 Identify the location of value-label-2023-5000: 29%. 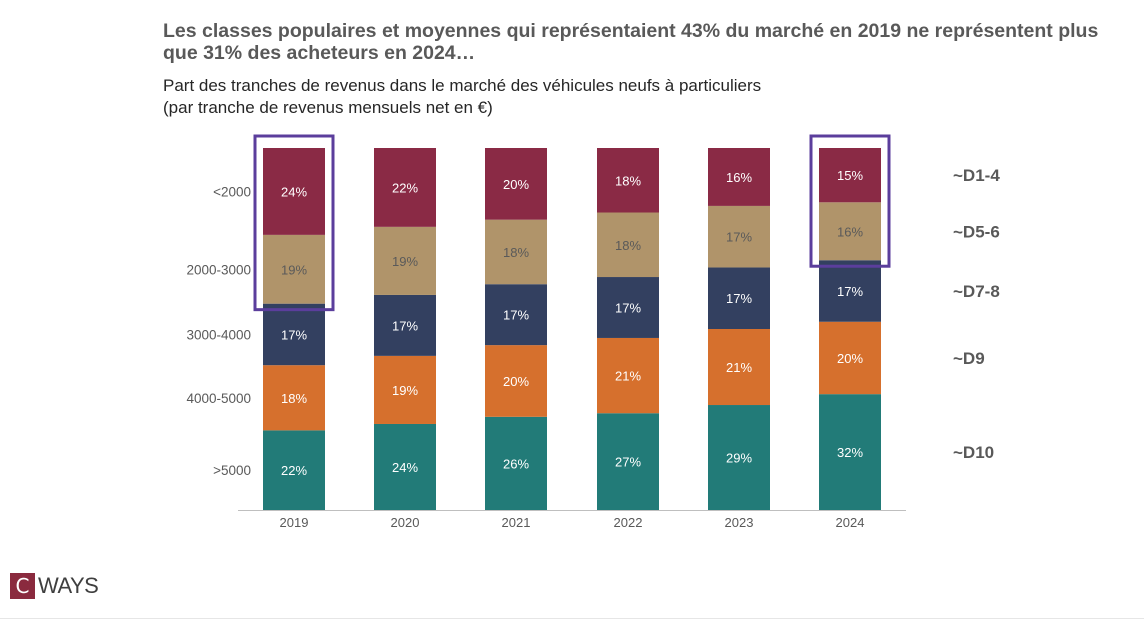
(739, 458).